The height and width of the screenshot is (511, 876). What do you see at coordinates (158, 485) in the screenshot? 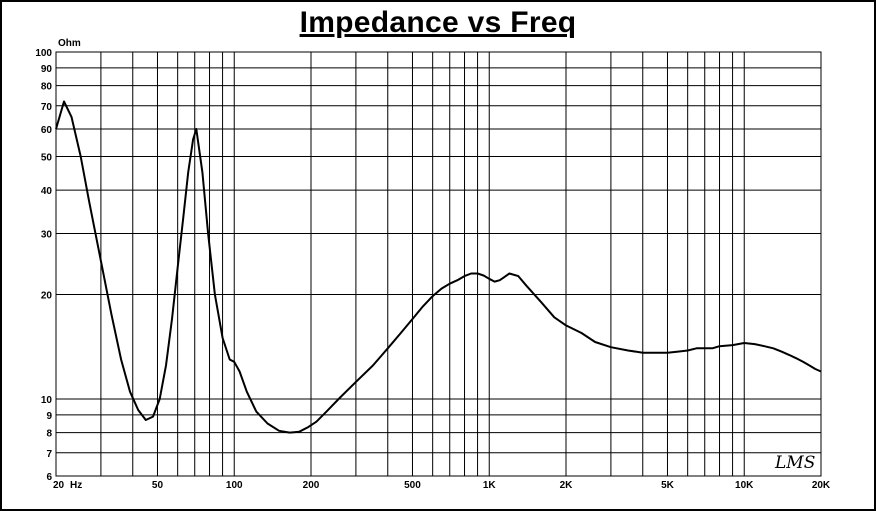
I see `x-tick-label: 50` at bounding box center [158, 485].